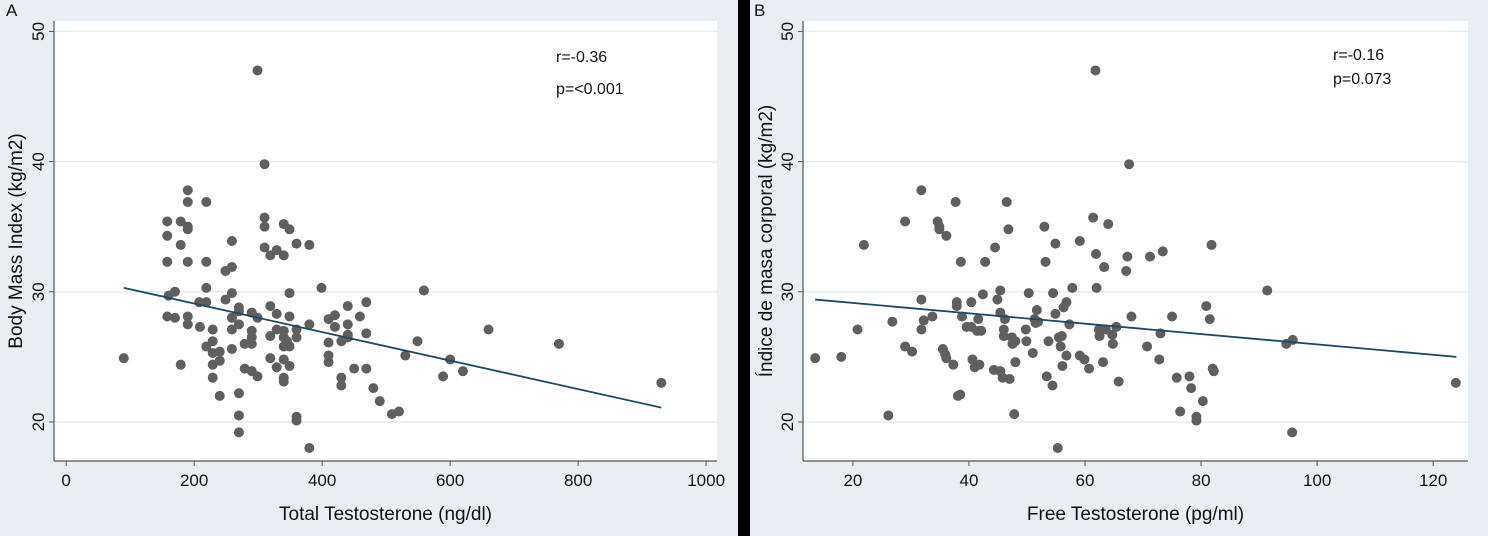  Describe the element at coordinates (12, 10) in the screenshot. I see `panel-label: A` at that location.